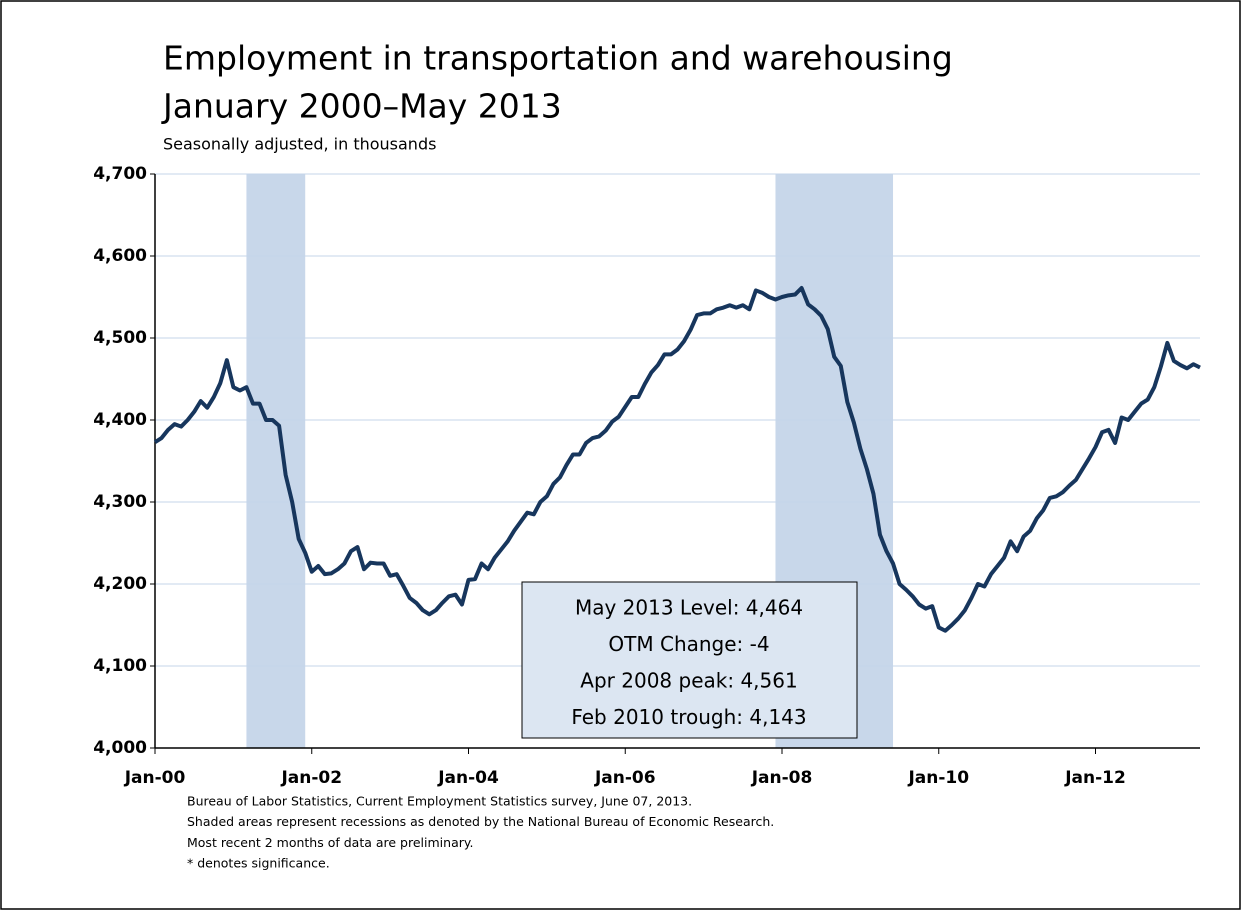 The height and width of the screenshot is (910, 1241). I want to click on x-tick-label: Jan-12, so click(1095, 778).